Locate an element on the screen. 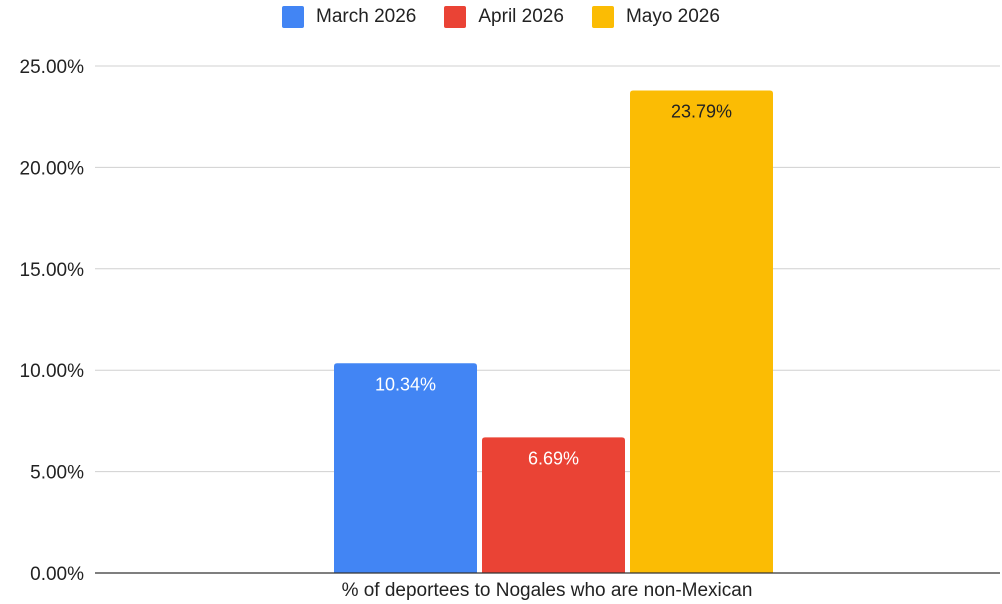 The image size is (1002, 604). legend: March 2026 April 2026 Mayo 2026 is located at coordinates (501, 17).